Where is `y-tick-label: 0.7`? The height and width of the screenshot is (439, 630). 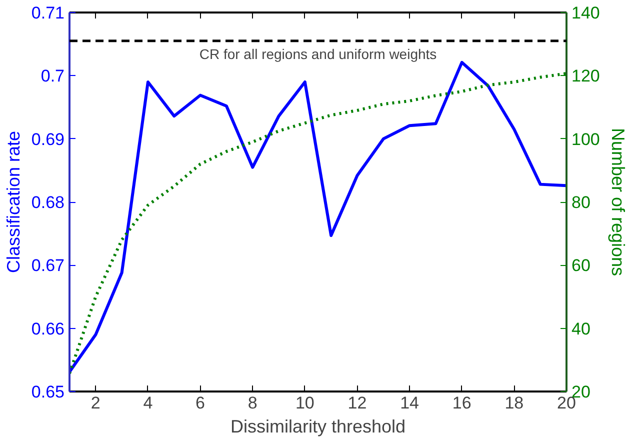 y-tick-label: 0.7 is located at coordinates (52, 76).